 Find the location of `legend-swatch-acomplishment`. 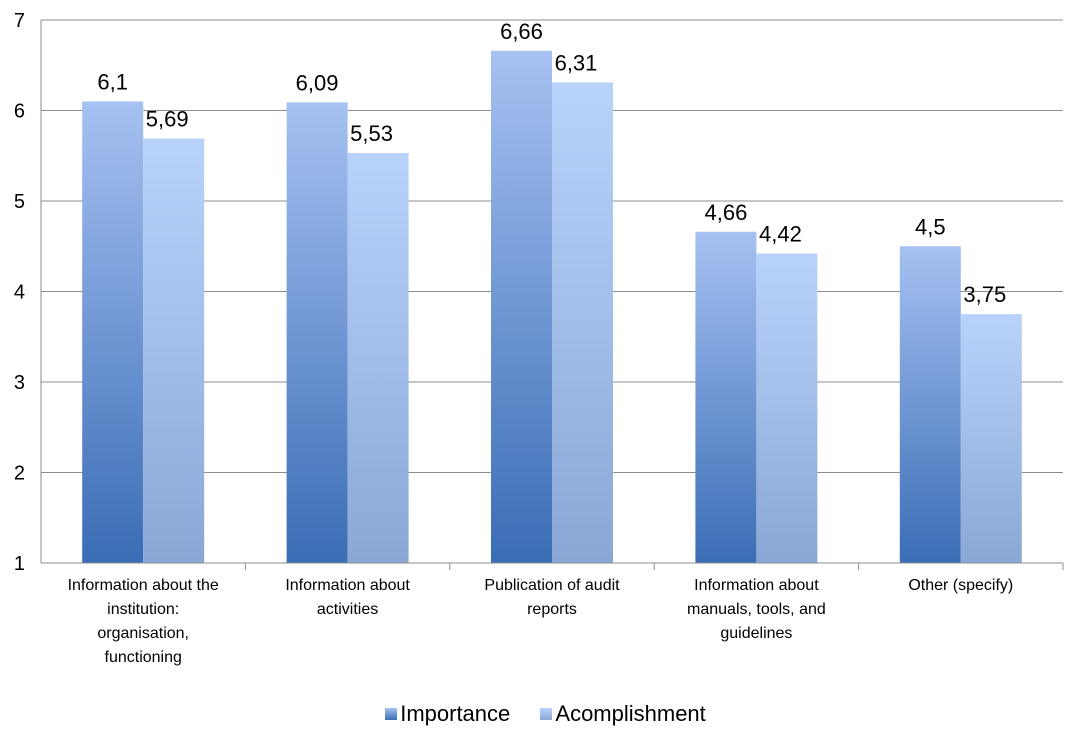

legend-swatch-acomplishment is located at coordinates (546, 714).